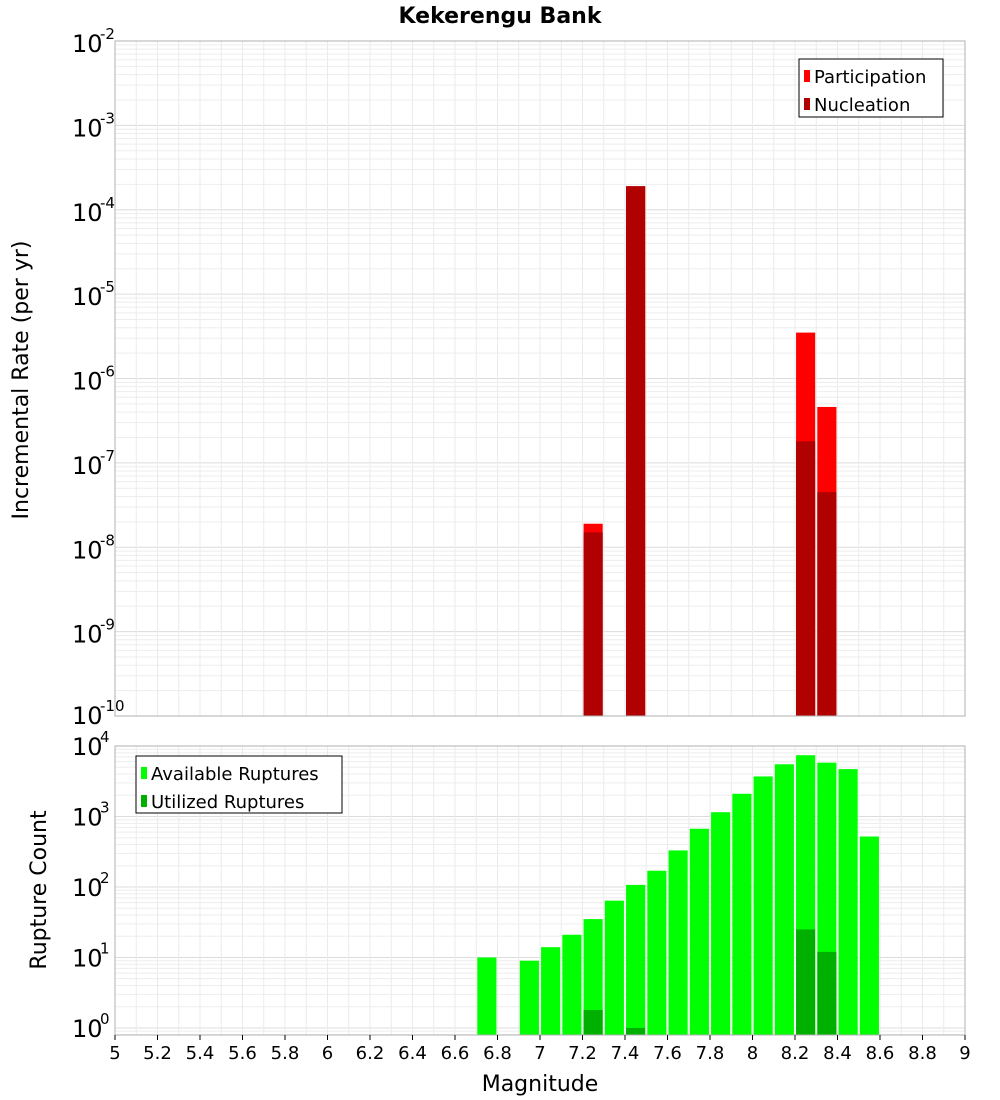  I want to click on y-tick-label: 10², so click(91, 885).